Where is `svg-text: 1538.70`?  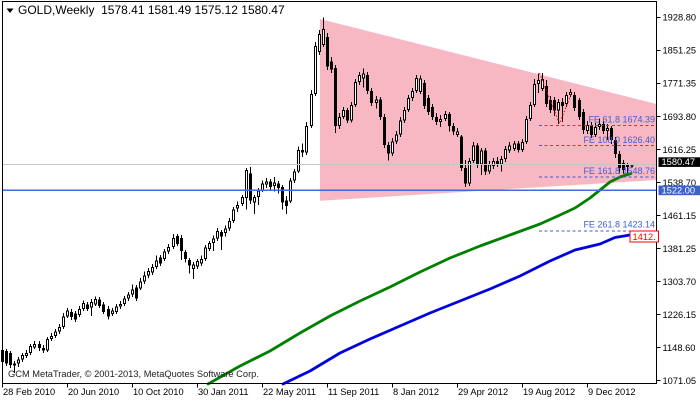
svg-text: 1538.70 is located at coordinates (680, 183).